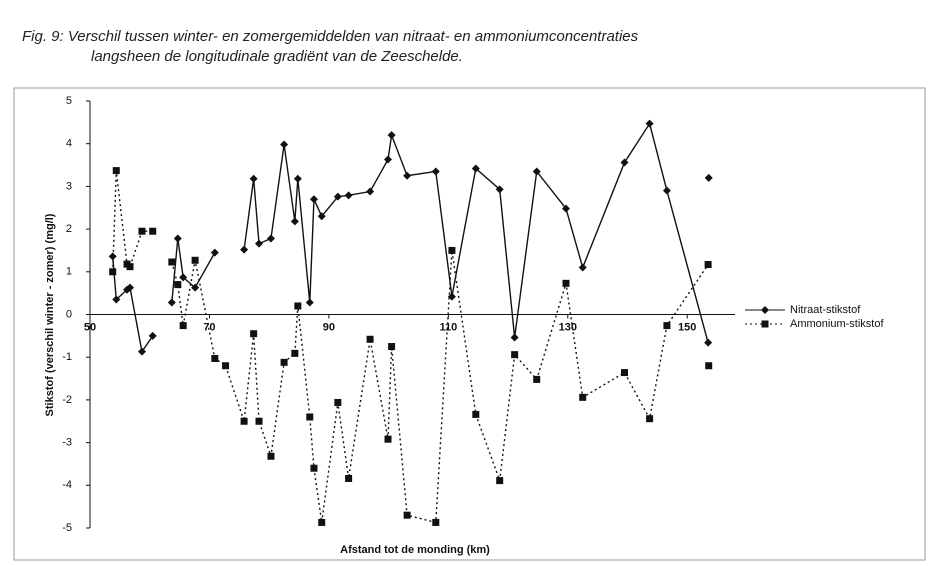  I want to click on y-tick-label: 5, so click(69, 101).